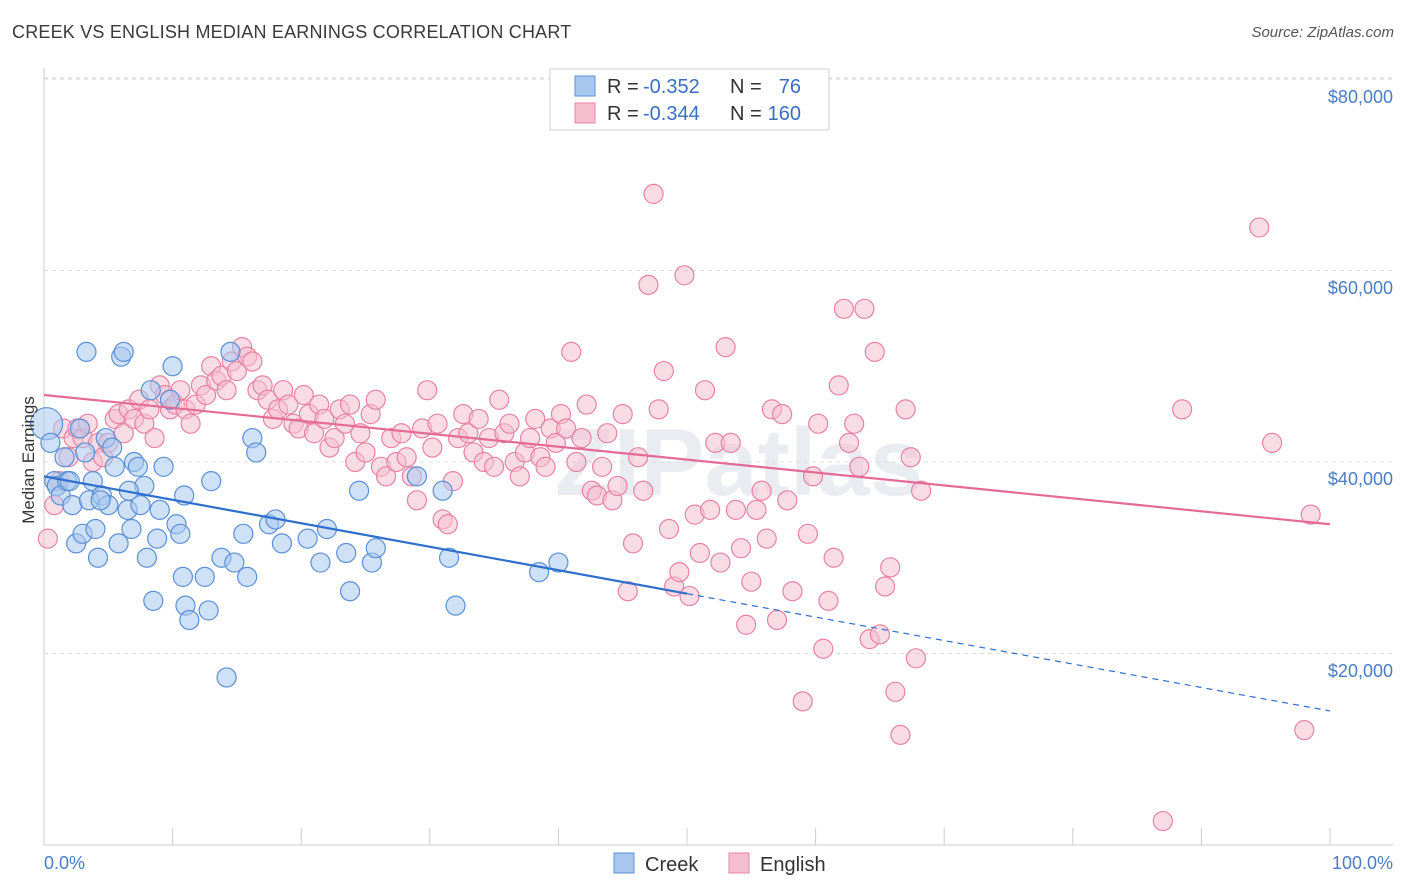 The image size is (1406, 892). What do you see at coordinates (784, 114) in the screenshot?
I see `legend-n-value-english: 160` at bounding box center [784, 114].